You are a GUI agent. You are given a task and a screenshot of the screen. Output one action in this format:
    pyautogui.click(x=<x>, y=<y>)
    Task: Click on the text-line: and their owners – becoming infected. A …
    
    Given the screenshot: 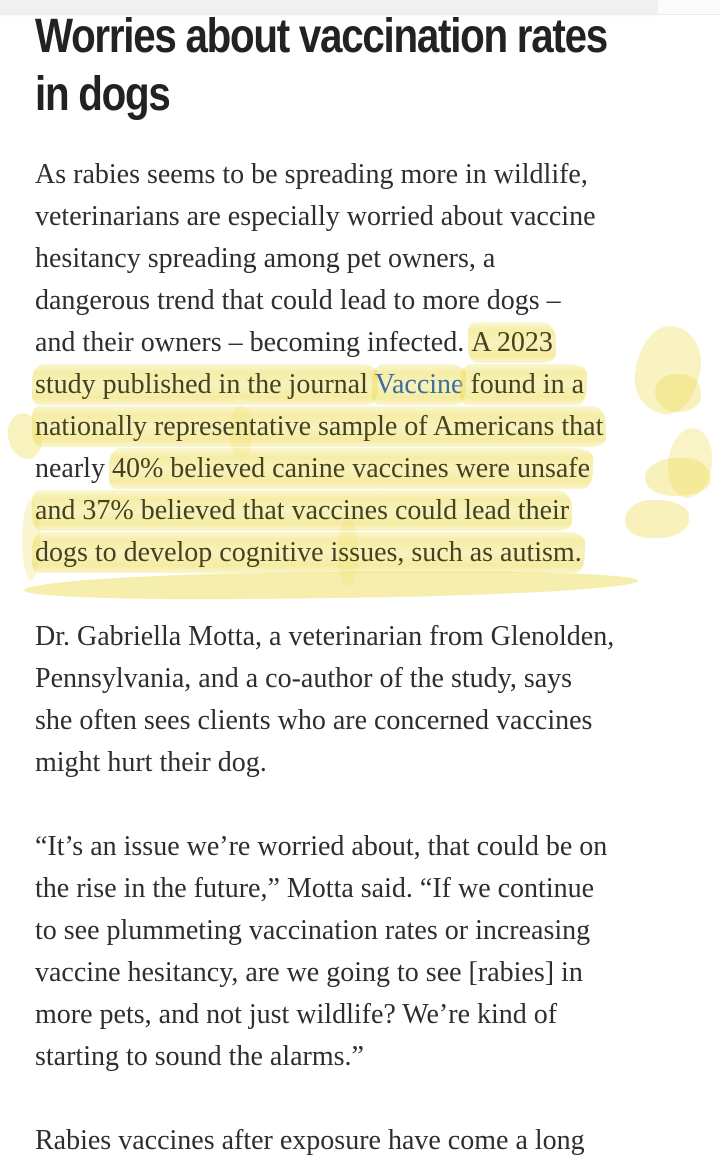 What is the action you would take?
    pyautogui.click(x=360, y=343)
    